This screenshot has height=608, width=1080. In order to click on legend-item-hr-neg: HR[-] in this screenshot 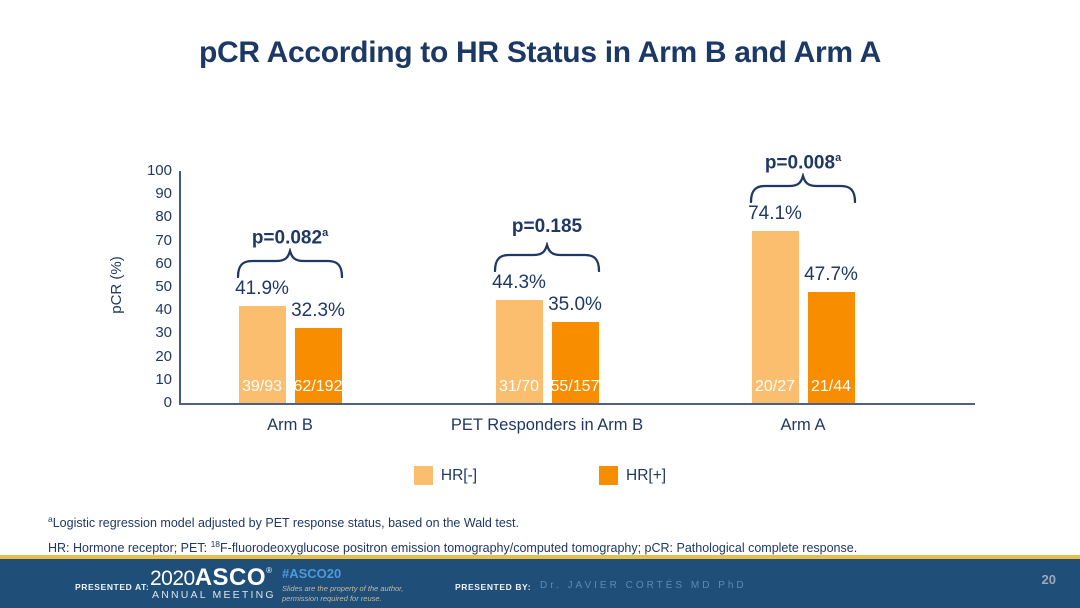, I will do `click(445, 475)`.